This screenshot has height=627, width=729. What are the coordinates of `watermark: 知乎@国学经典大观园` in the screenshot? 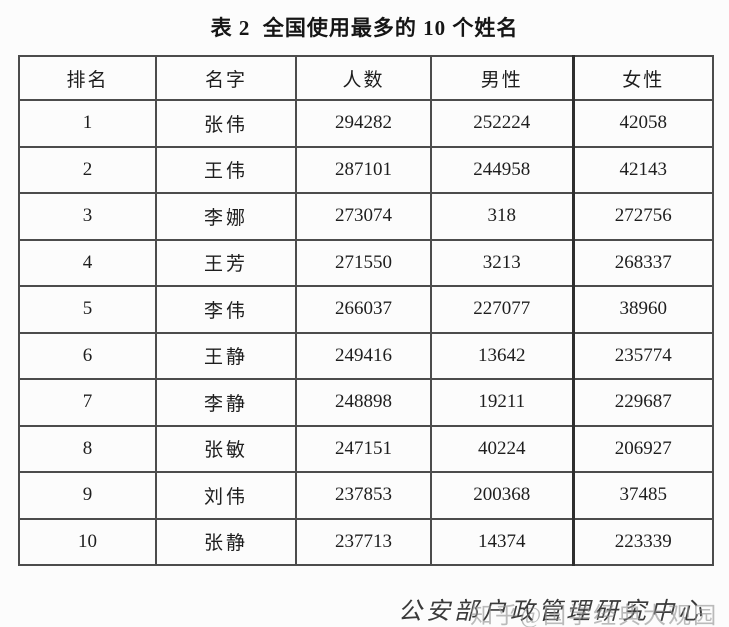 It's located at (594, 615).